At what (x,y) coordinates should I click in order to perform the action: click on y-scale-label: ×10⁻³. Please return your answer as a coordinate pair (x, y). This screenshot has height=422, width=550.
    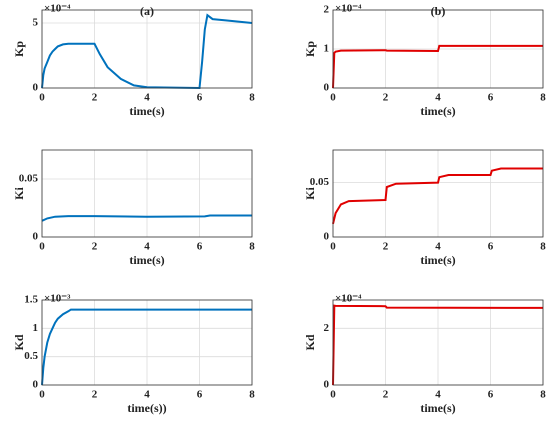
    Looking at the image, I should click on (57, 299).